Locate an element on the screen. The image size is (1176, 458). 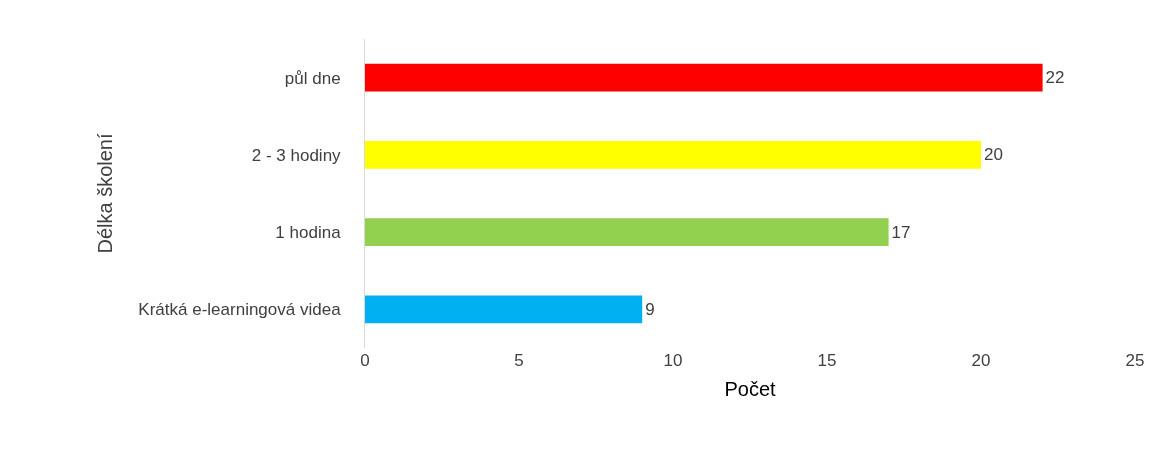
data-label: 17 is located at coordinates (901, 232).